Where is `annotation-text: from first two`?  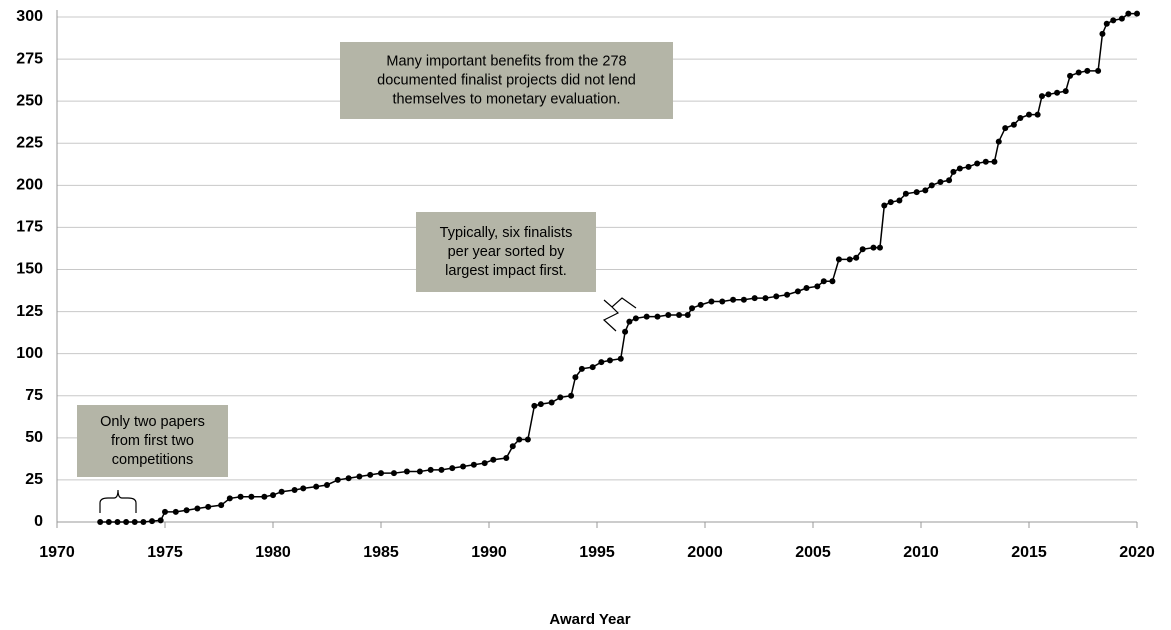
annotation-text: from first two is located at coordinates (152, 441).